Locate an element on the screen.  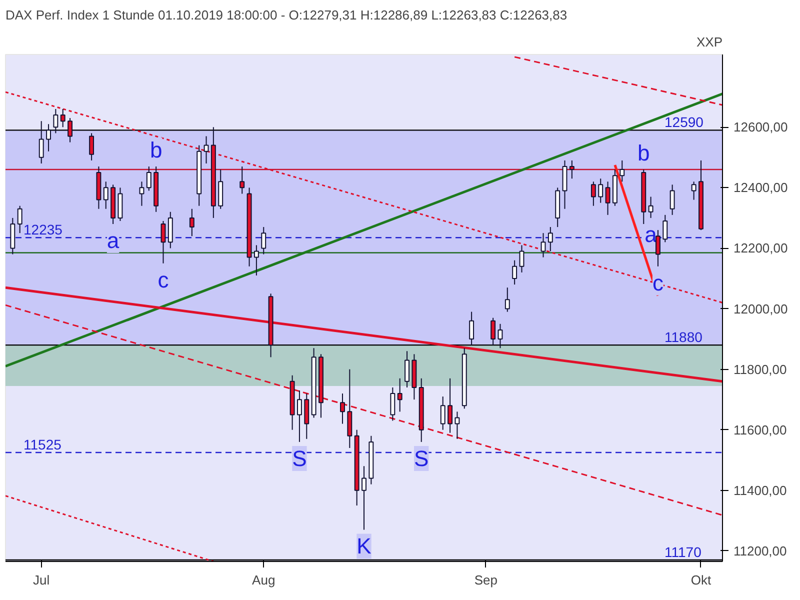
y-tick-label: 11800,00 is located at coordinates (760, 369).